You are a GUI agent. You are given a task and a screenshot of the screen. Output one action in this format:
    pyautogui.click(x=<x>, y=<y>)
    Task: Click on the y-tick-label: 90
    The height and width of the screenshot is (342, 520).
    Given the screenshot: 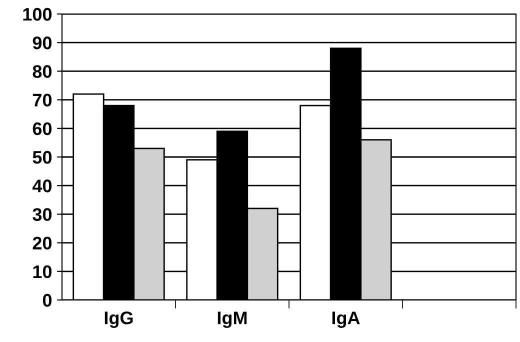 What is the action you would take?
    pyautogui.click(x=42, y=43)
    